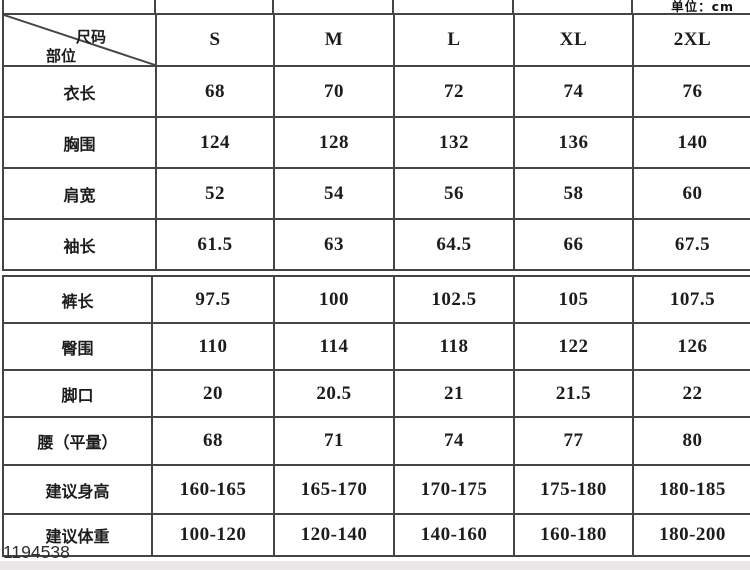 Image resolution: width=750 pixels, height=570 pixels. What do you see at coordinates (334, 535) in the screenshot?
I see `cell-value: 120-140` at bounding box center [334, 535].